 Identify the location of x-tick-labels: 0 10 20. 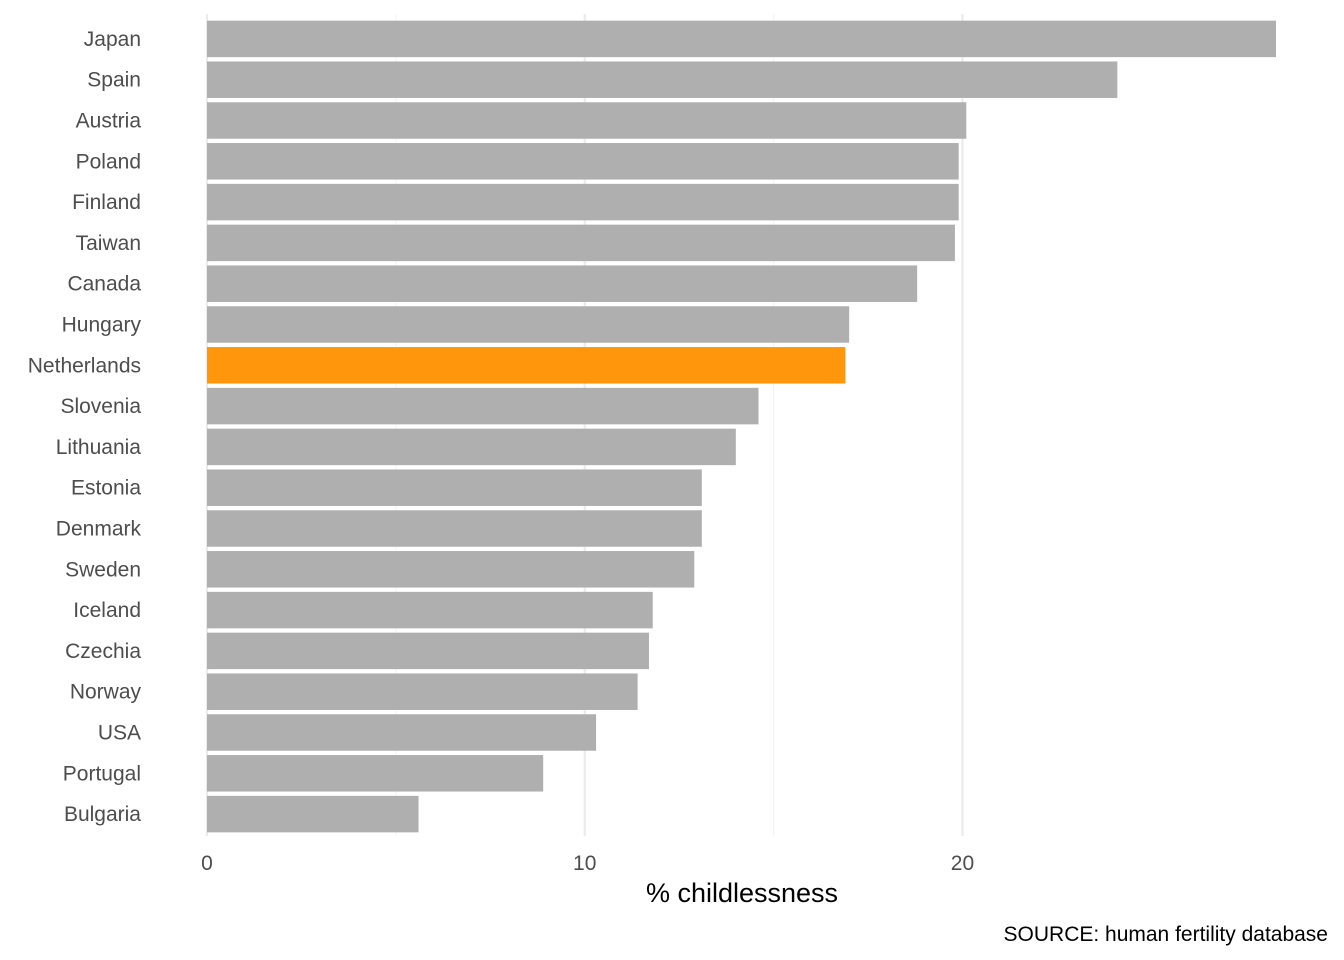
(587, 863).